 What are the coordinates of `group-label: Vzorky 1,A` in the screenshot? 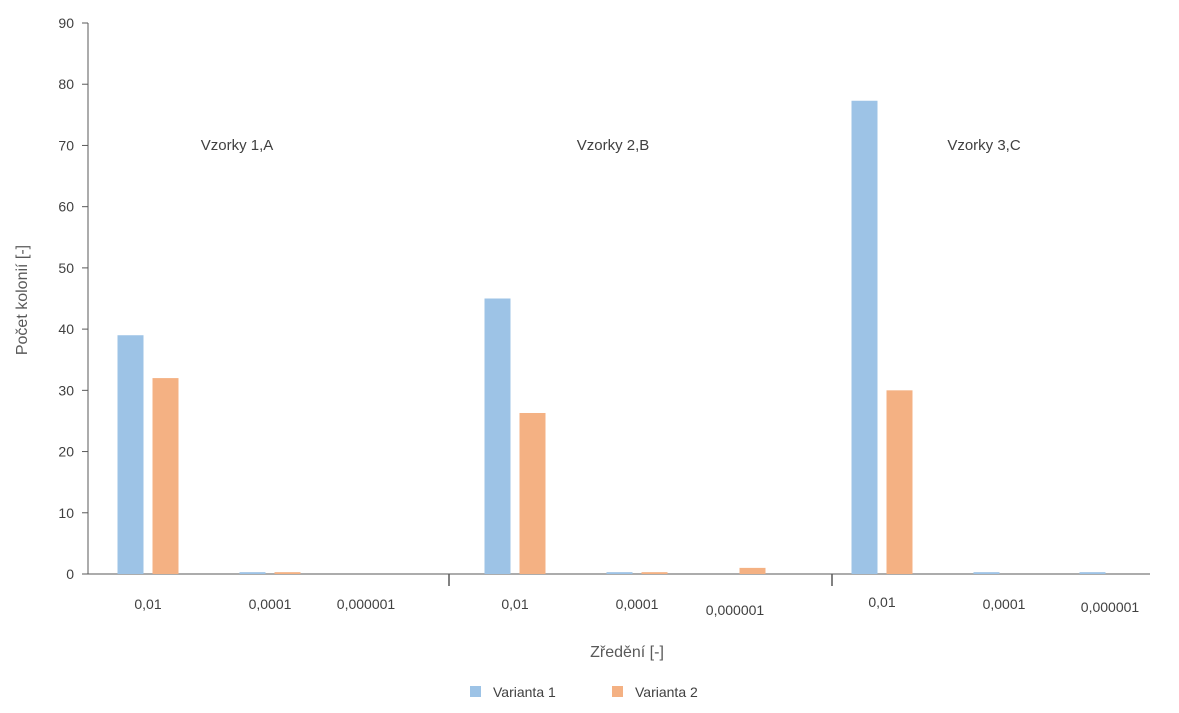 It's located at (237, 145).